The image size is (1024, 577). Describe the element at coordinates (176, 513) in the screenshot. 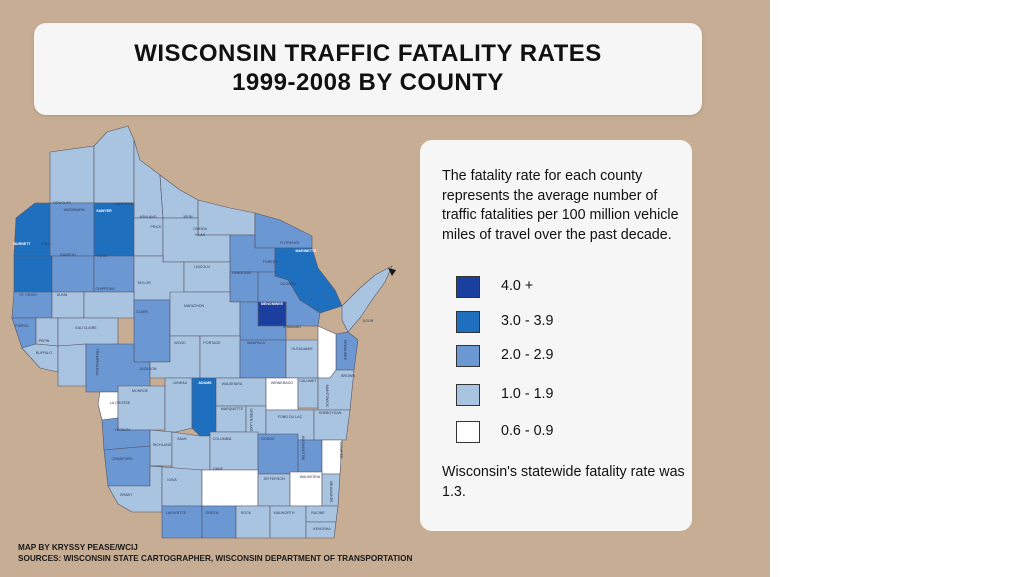

I see `county-label: LAFAYETTE` at that location.